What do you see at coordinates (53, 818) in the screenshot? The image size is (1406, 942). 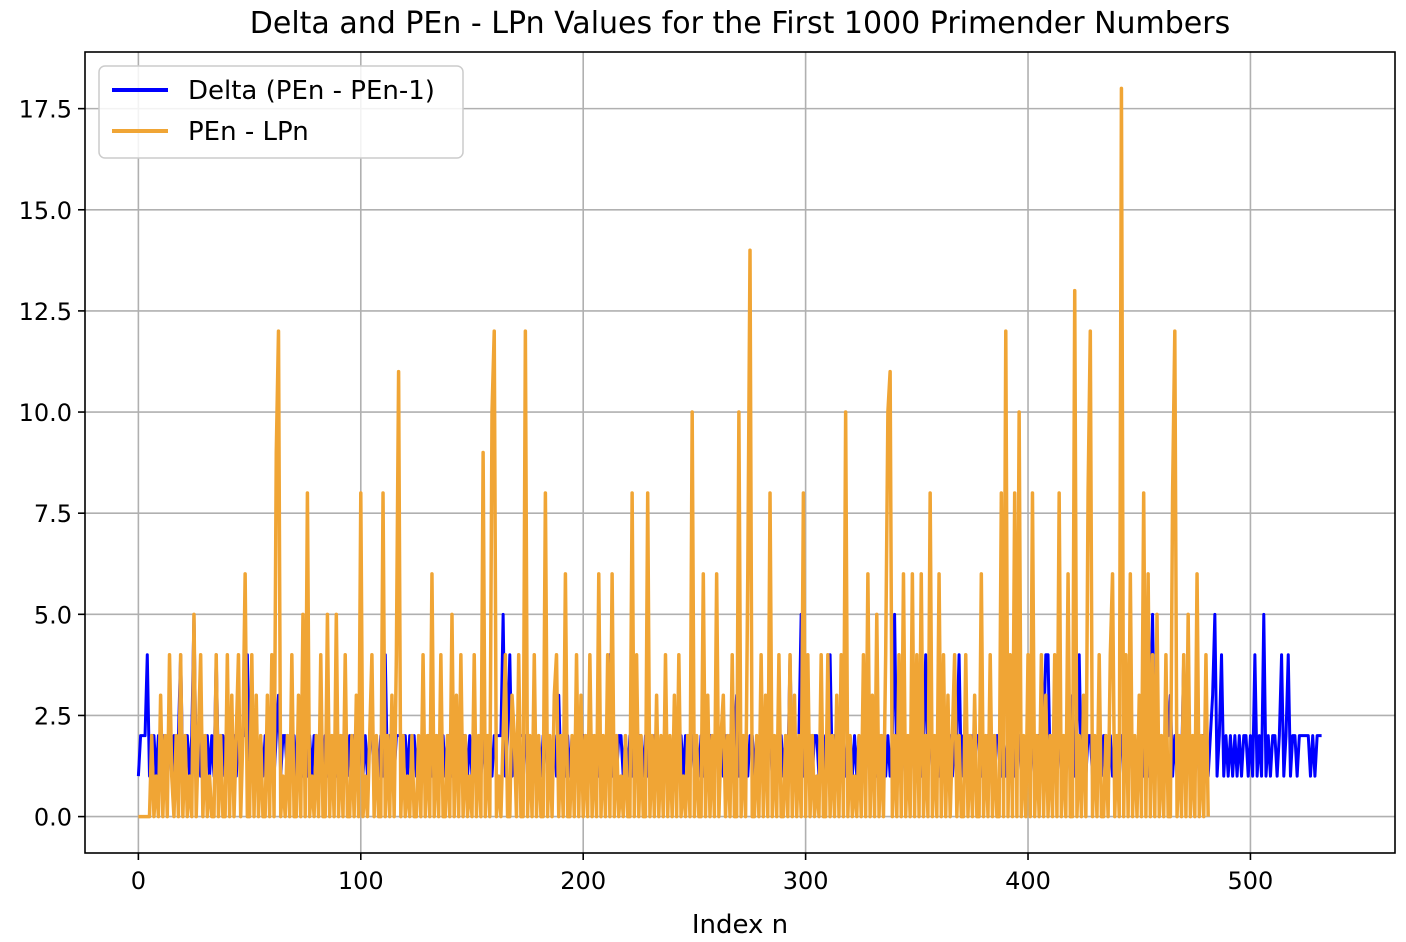 I see `y-tick-label: 0.0` at bounding box center [53, 818].